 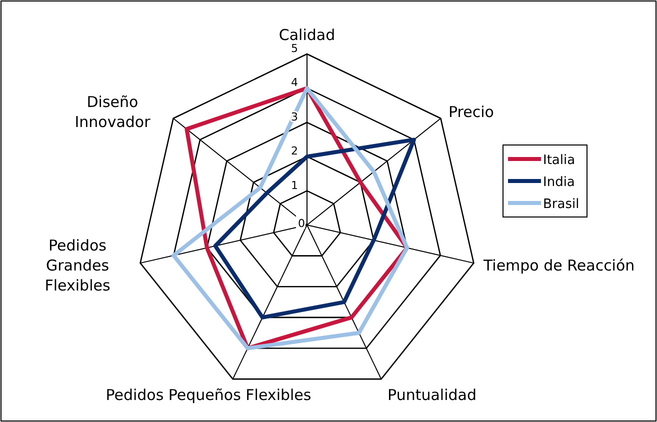 I want to click on spoke-label: Pedidos Pequeños Flexibles, so click(x=209, y=395).